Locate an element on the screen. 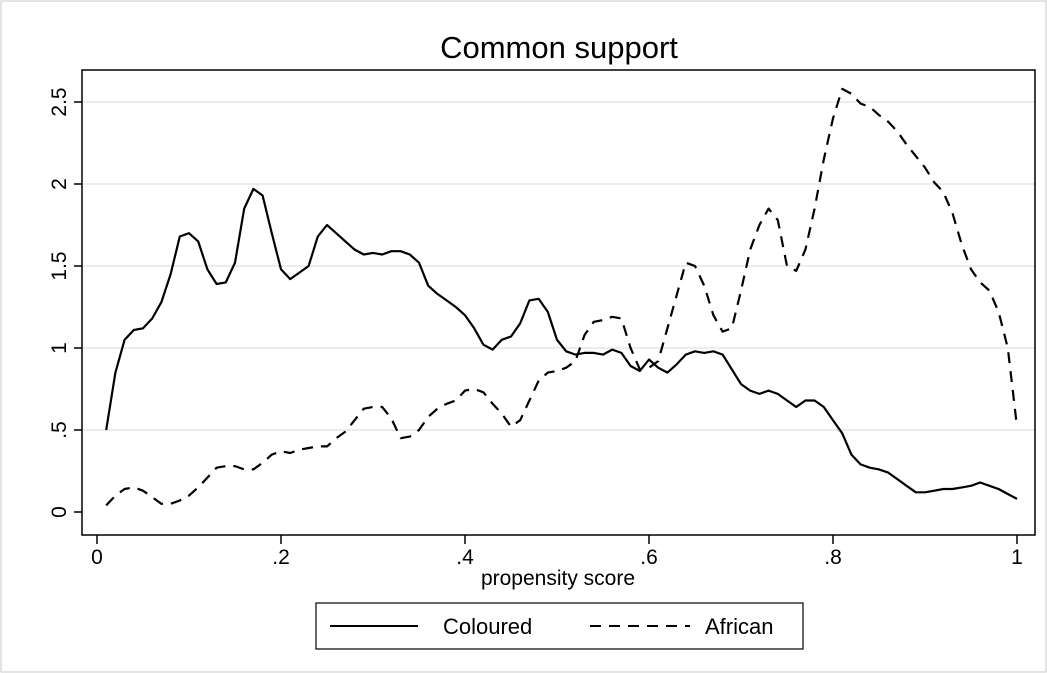  x-tick-label-1: .2 is located at coordinates (281, 557).